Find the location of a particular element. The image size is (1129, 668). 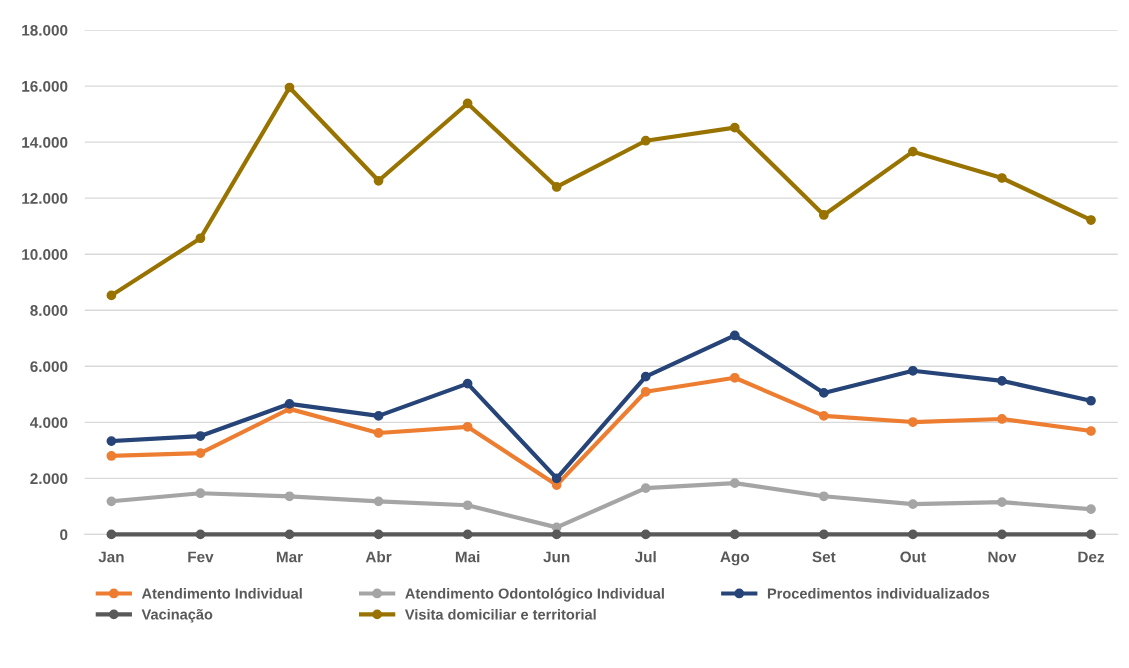

legend-label: Procedimentos individualizados is located at coordinates (878, 593).